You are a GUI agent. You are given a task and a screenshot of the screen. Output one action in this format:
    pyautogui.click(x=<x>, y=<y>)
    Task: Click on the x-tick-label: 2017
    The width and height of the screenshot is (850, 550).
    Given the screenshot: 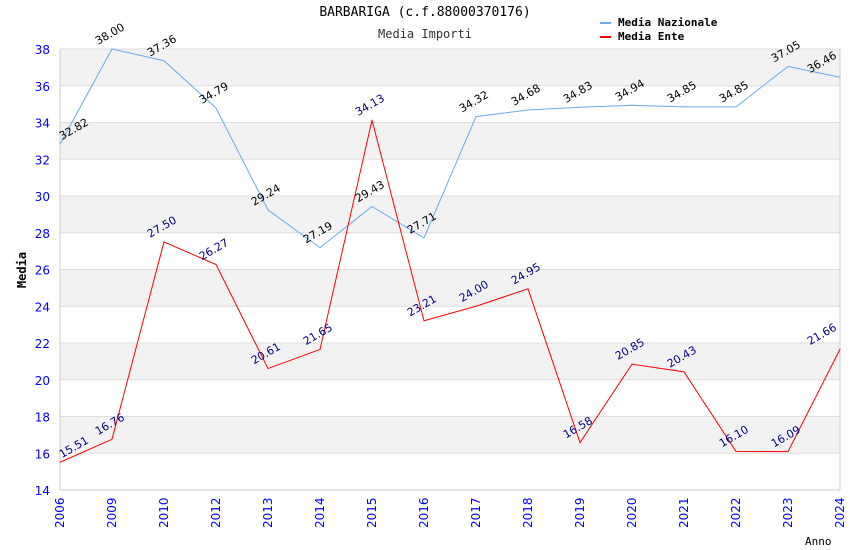 What is the action you would take?
    pyautogui.click(x=476, y=512)
    